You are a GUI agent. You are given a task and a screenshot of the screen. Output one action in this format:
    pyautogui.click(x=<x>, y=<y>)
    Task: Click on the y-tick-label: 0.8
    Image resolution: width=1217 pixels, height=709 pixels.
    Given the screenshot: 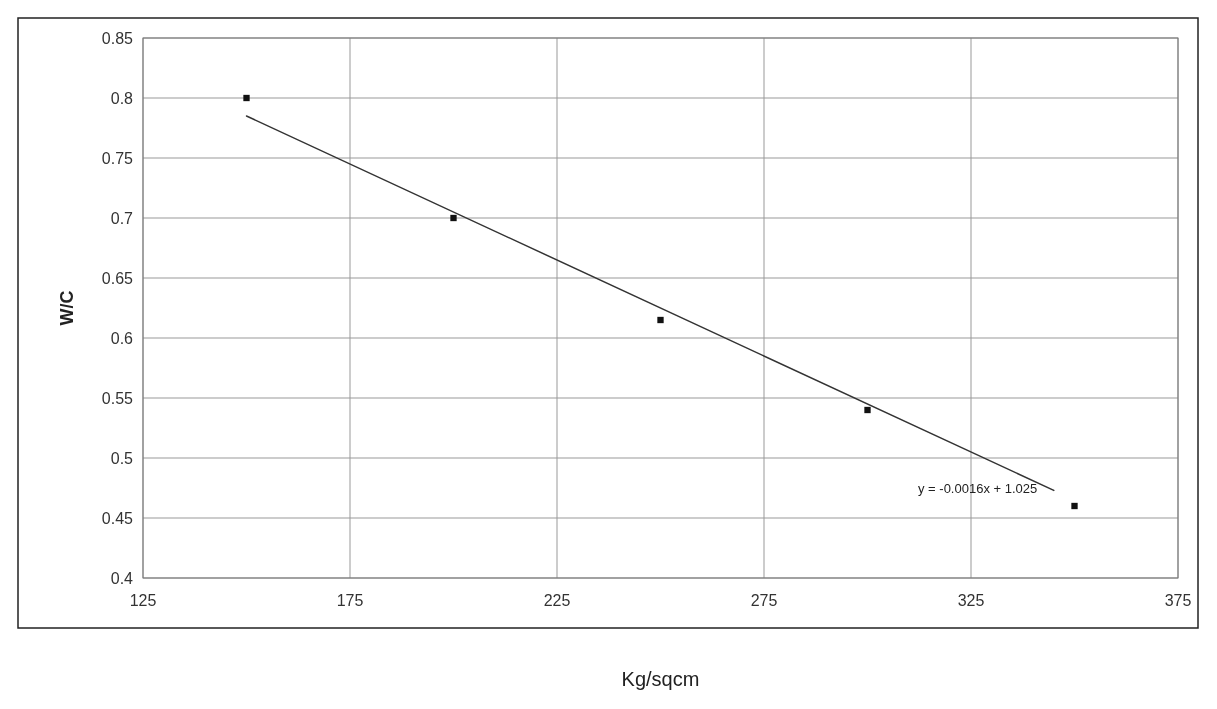 What is the action you would take?
    pyautogui.click(x=122, y=98)
    